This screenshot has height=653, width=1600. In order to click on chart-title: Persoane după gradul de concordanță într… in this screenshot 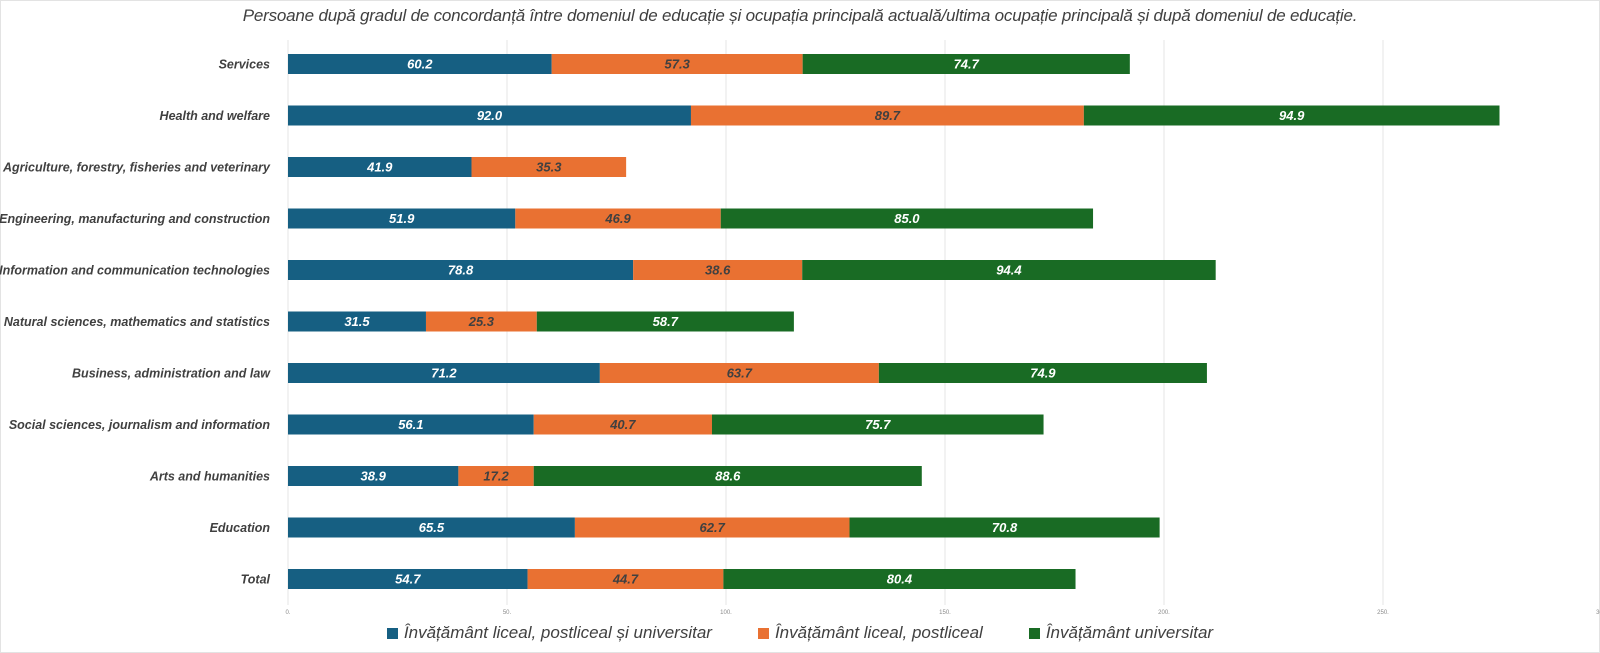, I will do `click(800, 15)`.